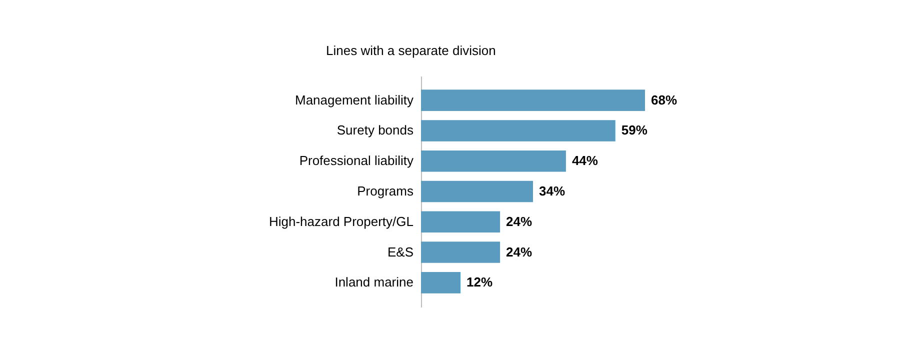 The image size is (924, 350). Describe the element at coordinates (354, 100) in the screenshot. I see `y-tick-label: Management liability` at that location.